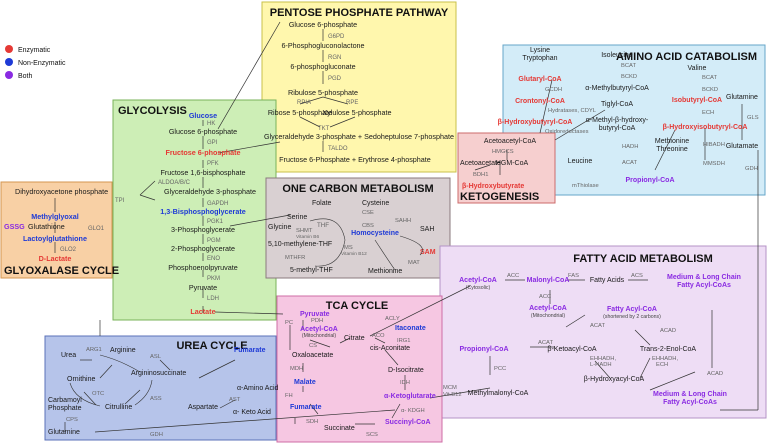 The image size is (768, 444). Describe the element at coordinates (156, 357) in the screenshot. I see `urea-asl: ASL` at that location.